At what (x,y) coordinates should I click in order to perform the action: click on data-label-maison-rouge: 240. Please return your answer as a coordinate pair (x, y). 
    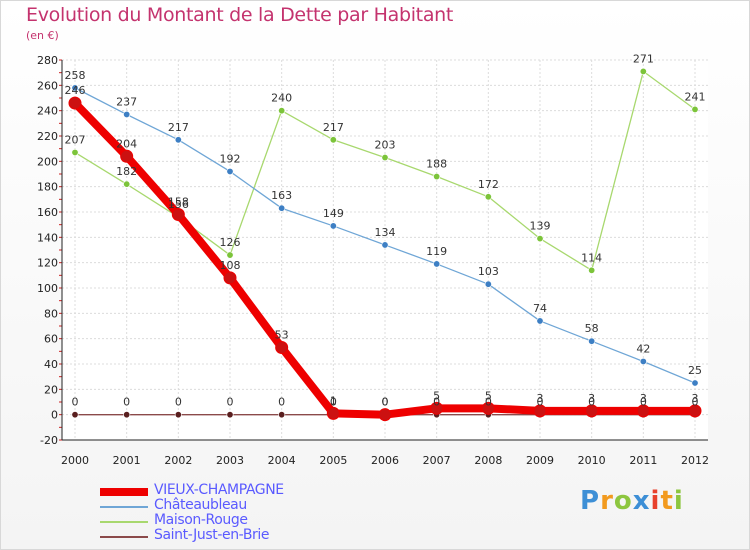
    Looking at the image, I should click on (281, 98).